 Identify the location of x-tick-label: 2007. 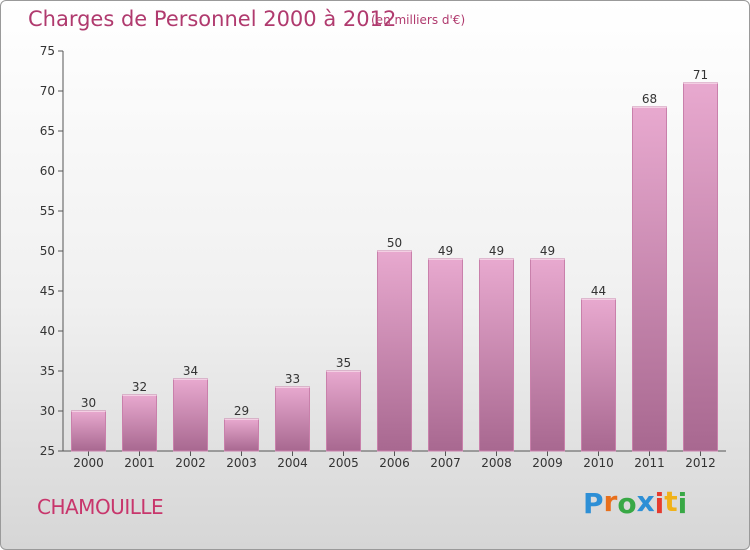
(445, 463).